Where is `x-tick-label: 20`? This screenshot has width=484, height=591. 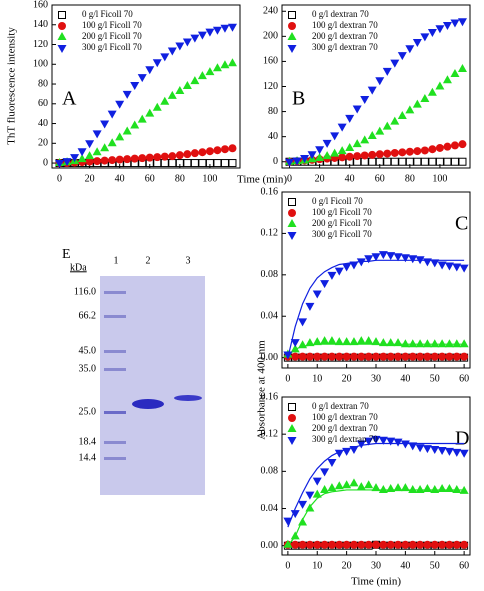 x-tick-label: 20 is located at coordinates (347, 565).